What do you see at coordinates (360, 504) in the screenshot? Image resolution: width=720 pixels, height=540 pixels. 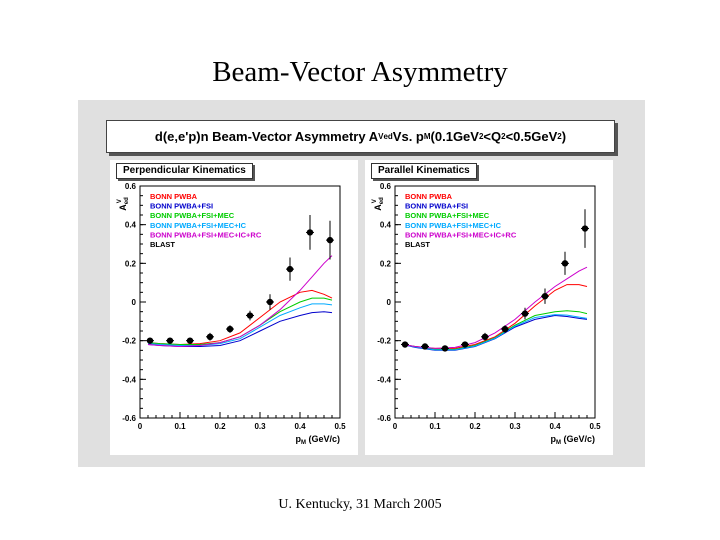 I see `slide-footer: U. Kentucky, 31 March 2005` at bounding box center [360, 504].